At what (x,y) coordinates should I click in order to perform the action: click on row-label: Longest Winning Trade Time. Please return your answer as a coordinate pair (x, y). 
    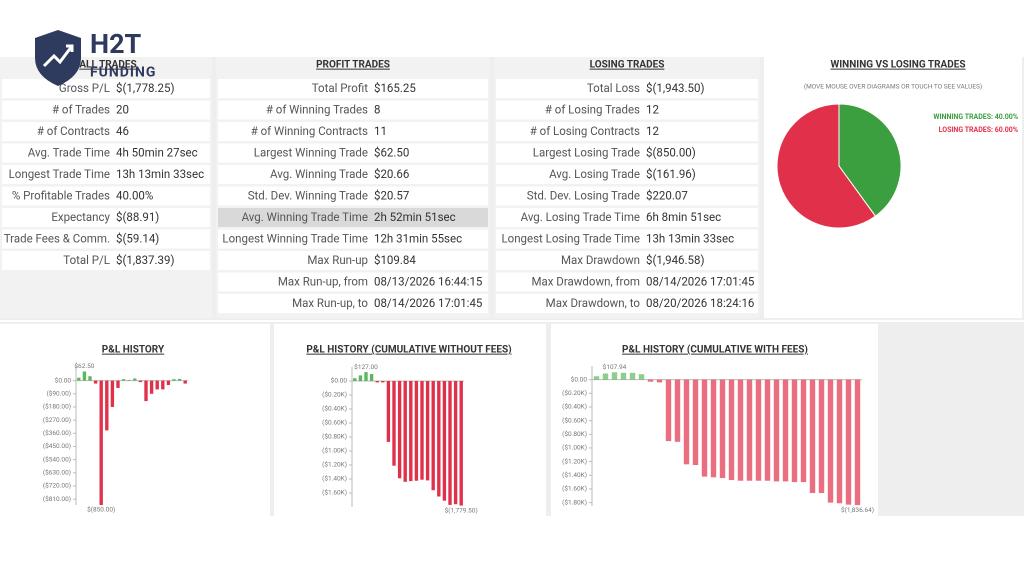
    Looking at the image, I should click on (295, 239).